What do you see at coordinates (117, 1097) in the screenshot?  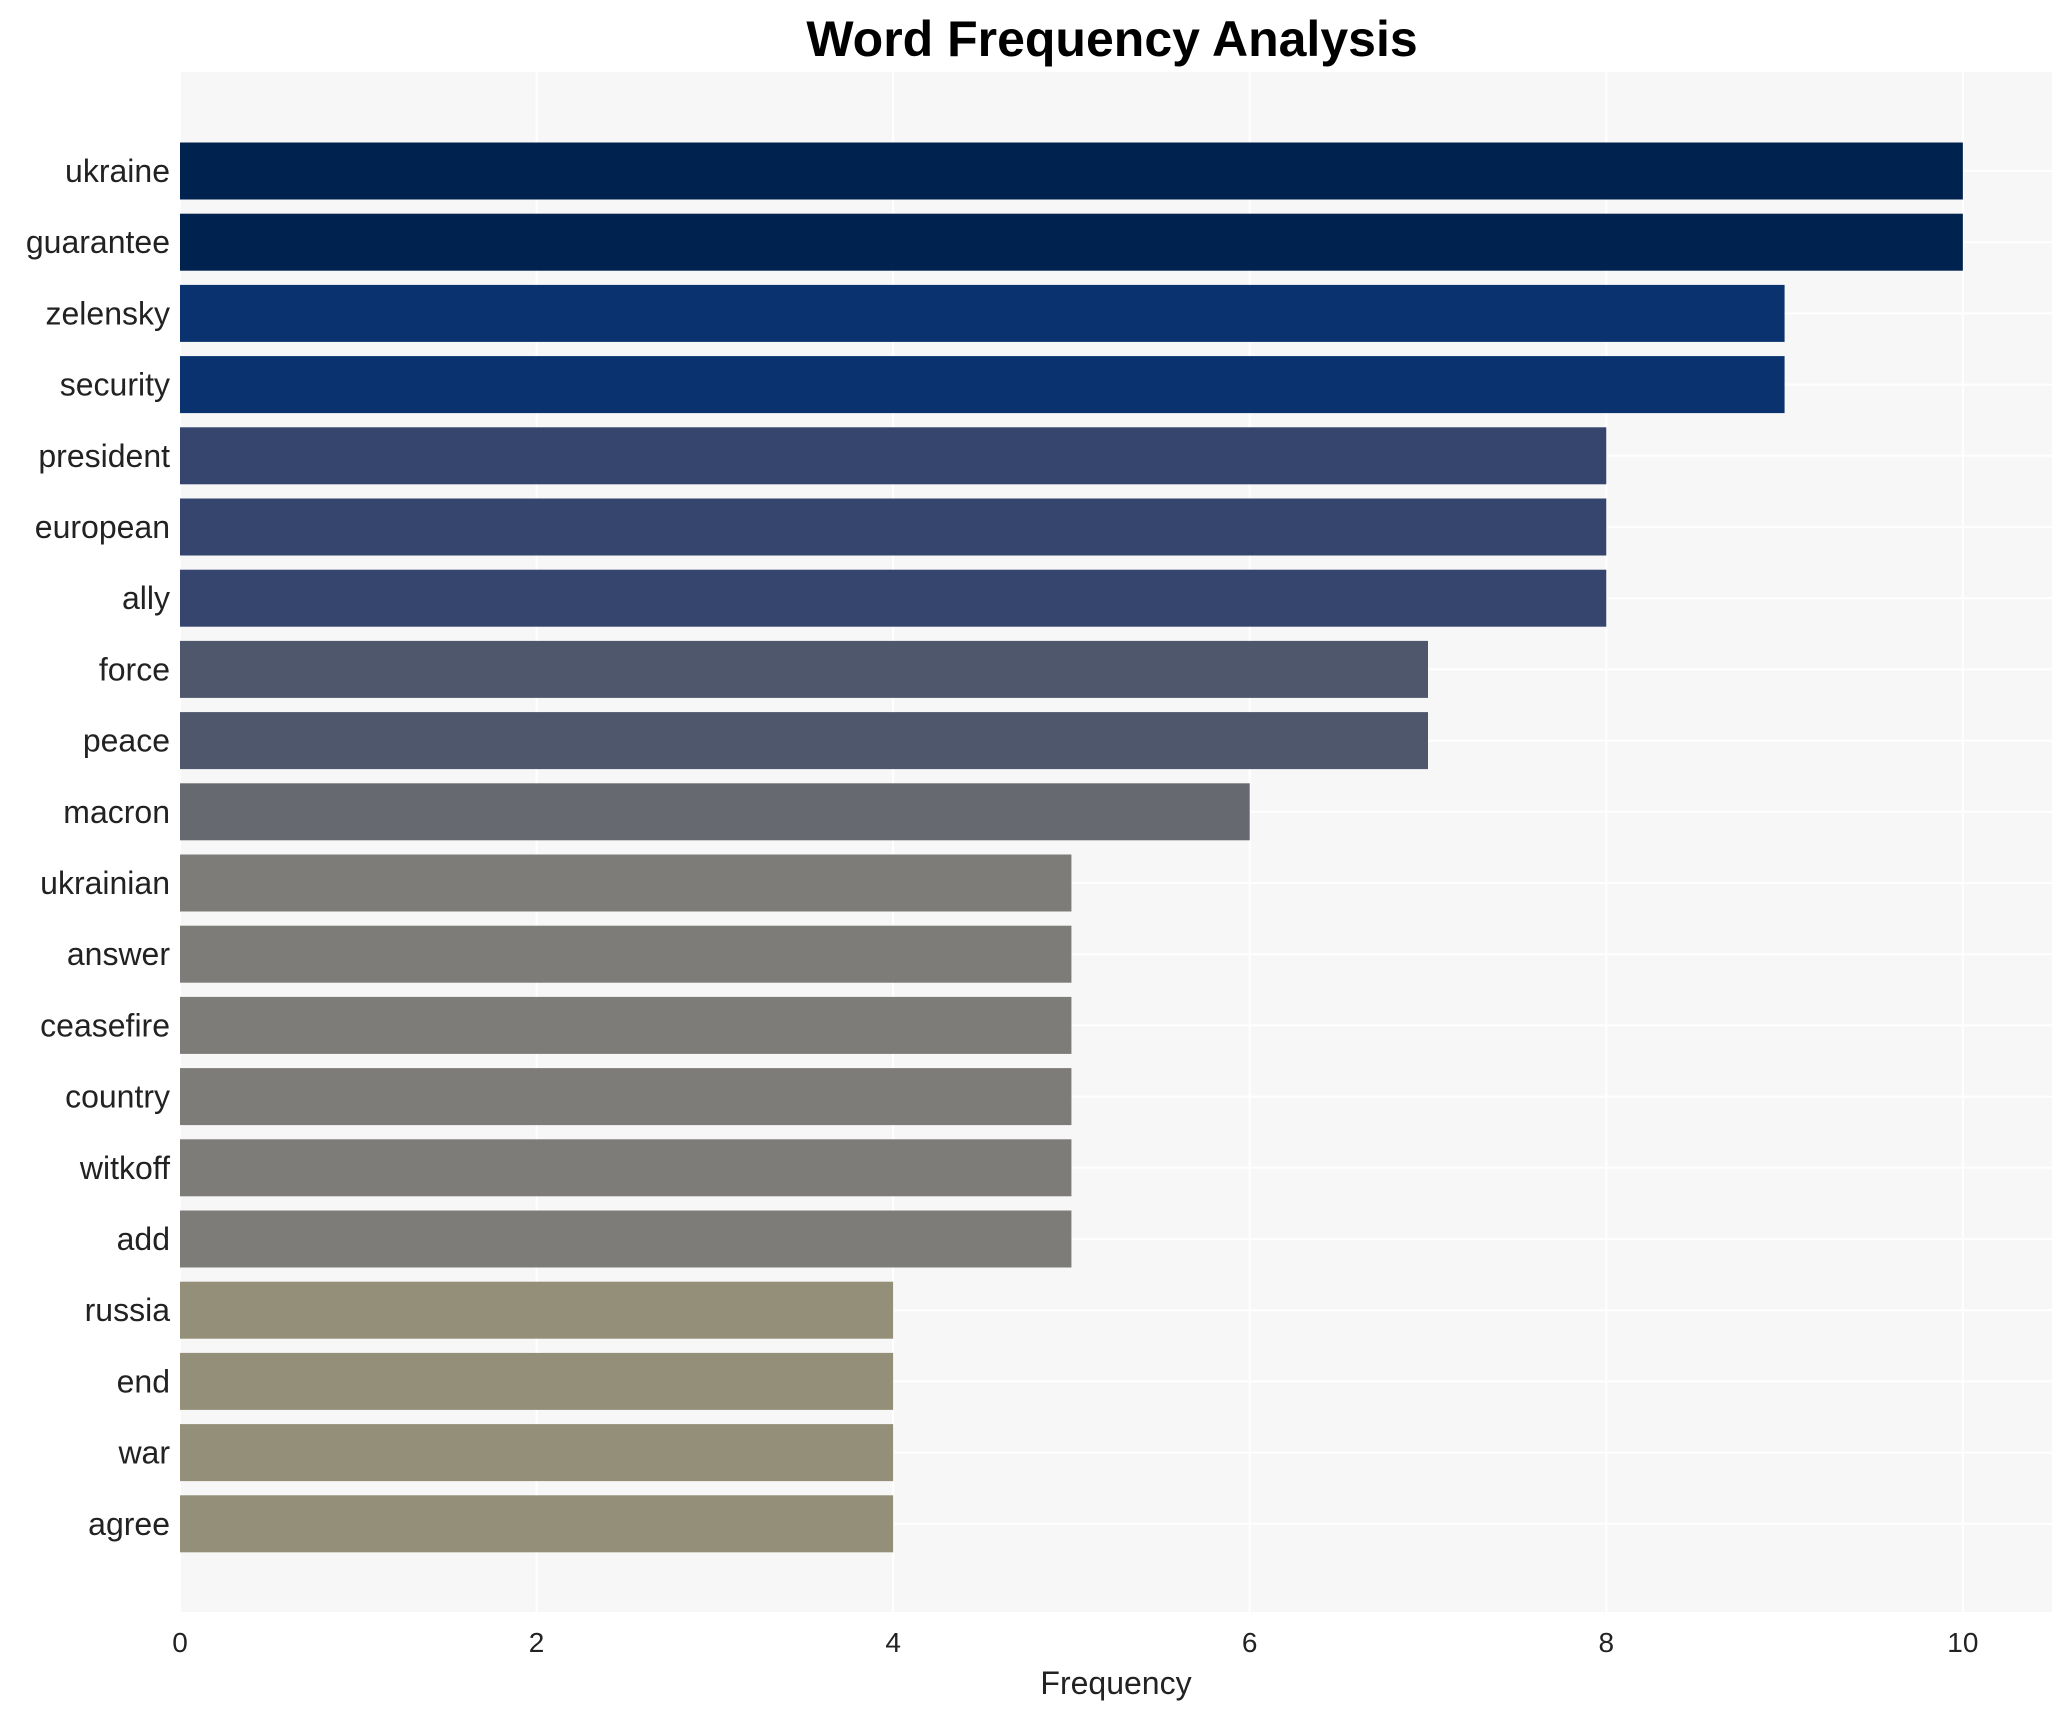 I see `y-label-country: country` at bounding box center [117, 1097].